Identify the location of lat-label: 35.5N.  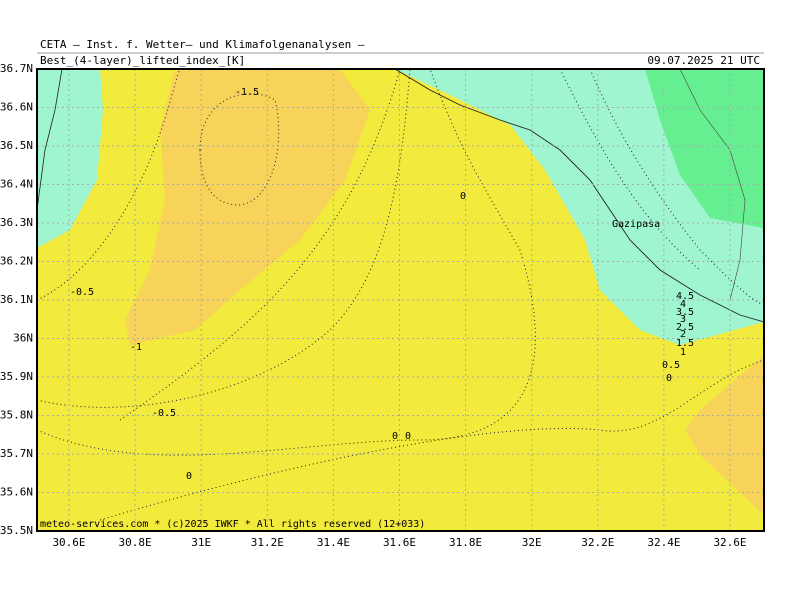
(16, 530).